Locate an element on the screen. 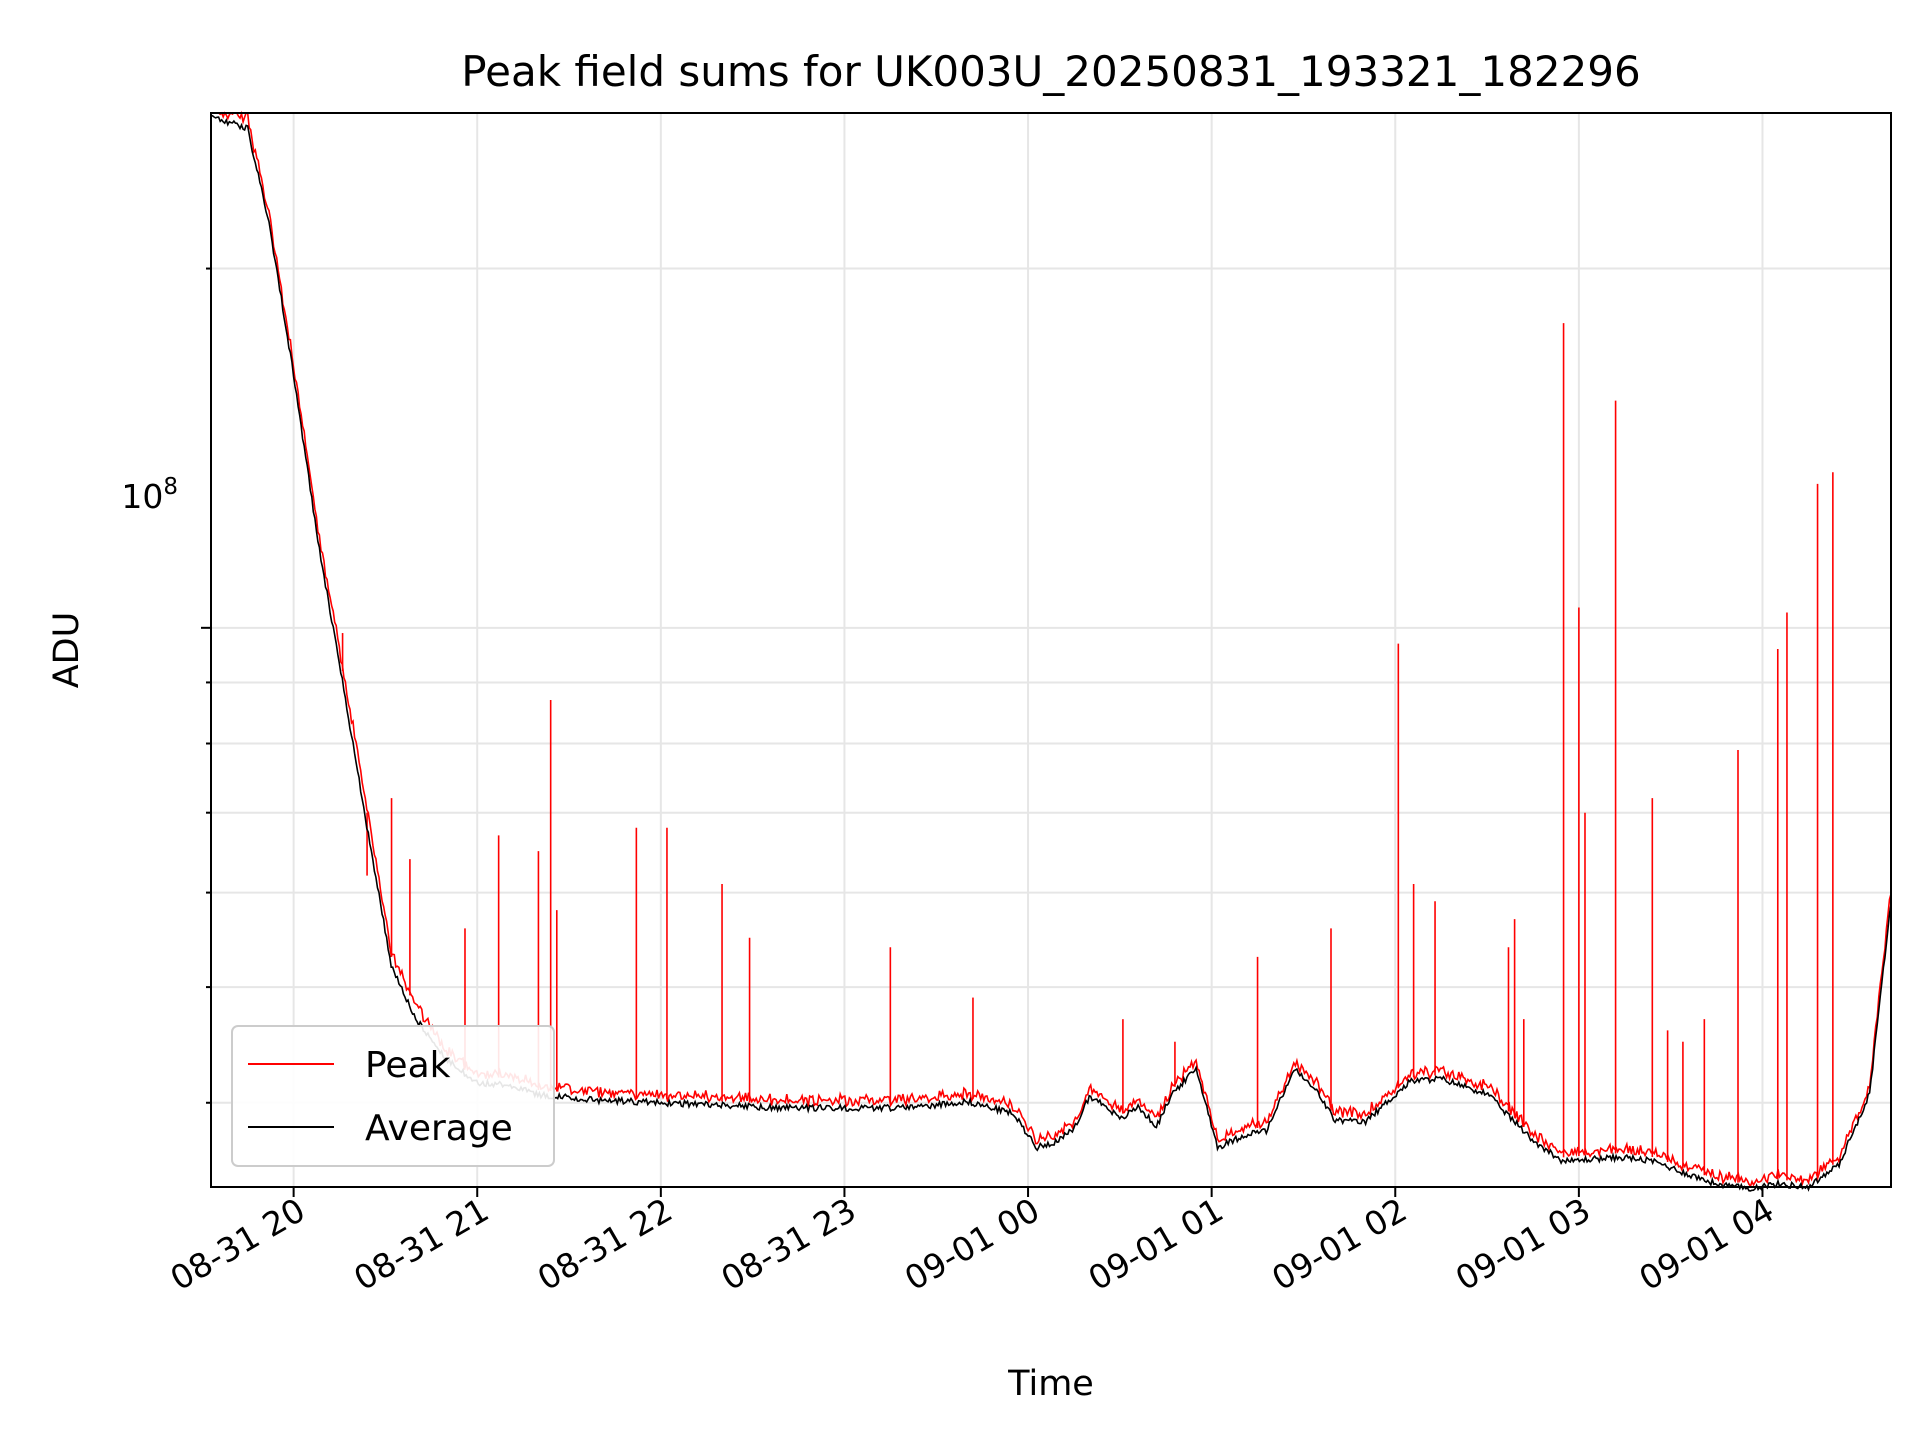 The image size is (1920, 1440). legend-box is located at coordinates (393, 1096).